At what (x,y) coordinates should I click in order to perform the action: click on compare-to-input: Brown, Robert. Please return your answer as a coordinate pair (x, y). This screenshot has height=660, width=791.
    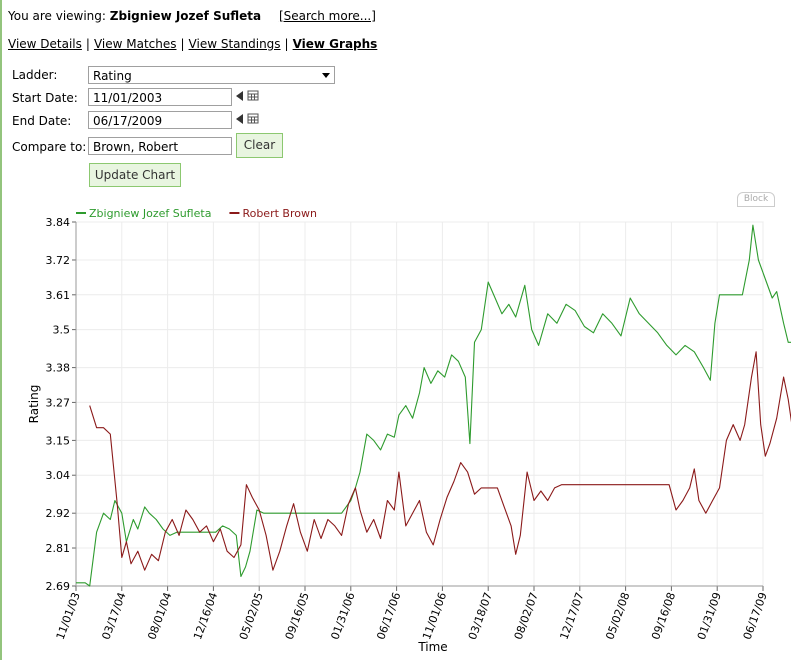
    Looking at the image, I should click on (160, 146).